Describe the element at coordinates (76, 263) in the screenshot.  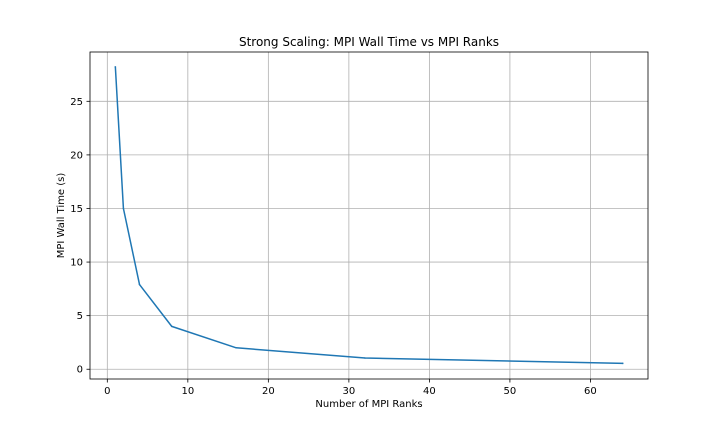
I see `y-tick-label: 10` at that location.